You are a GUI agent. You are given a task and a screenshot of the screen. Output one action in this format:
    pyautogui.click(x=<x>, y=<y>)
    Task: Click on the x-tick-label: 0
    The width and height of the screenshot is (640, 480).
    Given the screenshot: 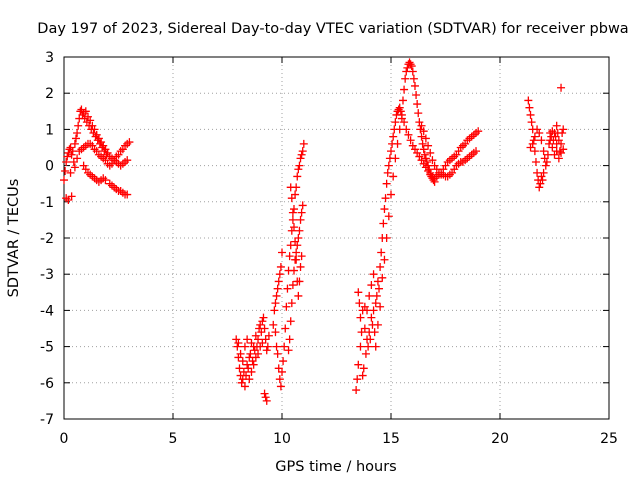 What is the action you would take?
    pyautogui.click(x=64, y=439)
    